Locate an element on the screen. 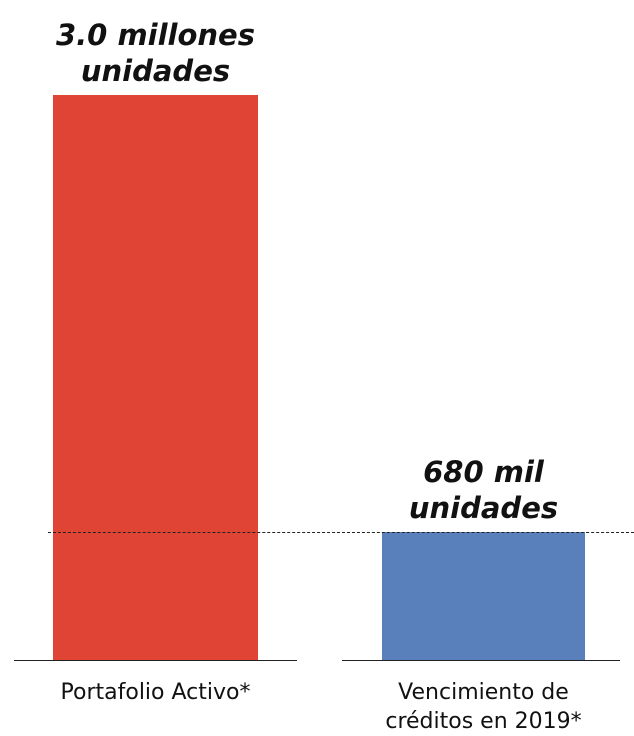 The image size is (634, 736). category-label: Portafolio Activo* is located at coordinates (155, 692).